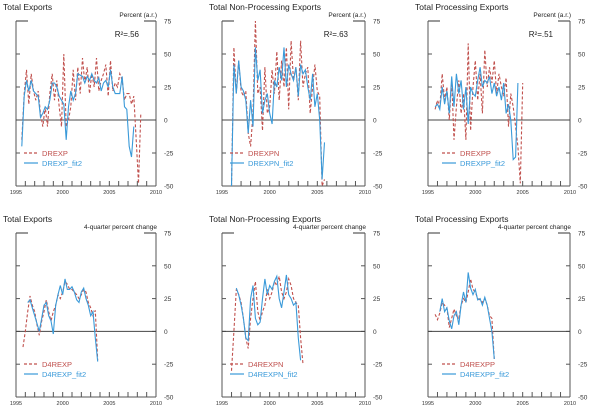 Image resolution: width=600 pixels, height=419 pixels. What do you see at coordinates (476, 114) in the screenshot?
I see `series-line-DREXPP_fit2` at bounding box center [476, 114].